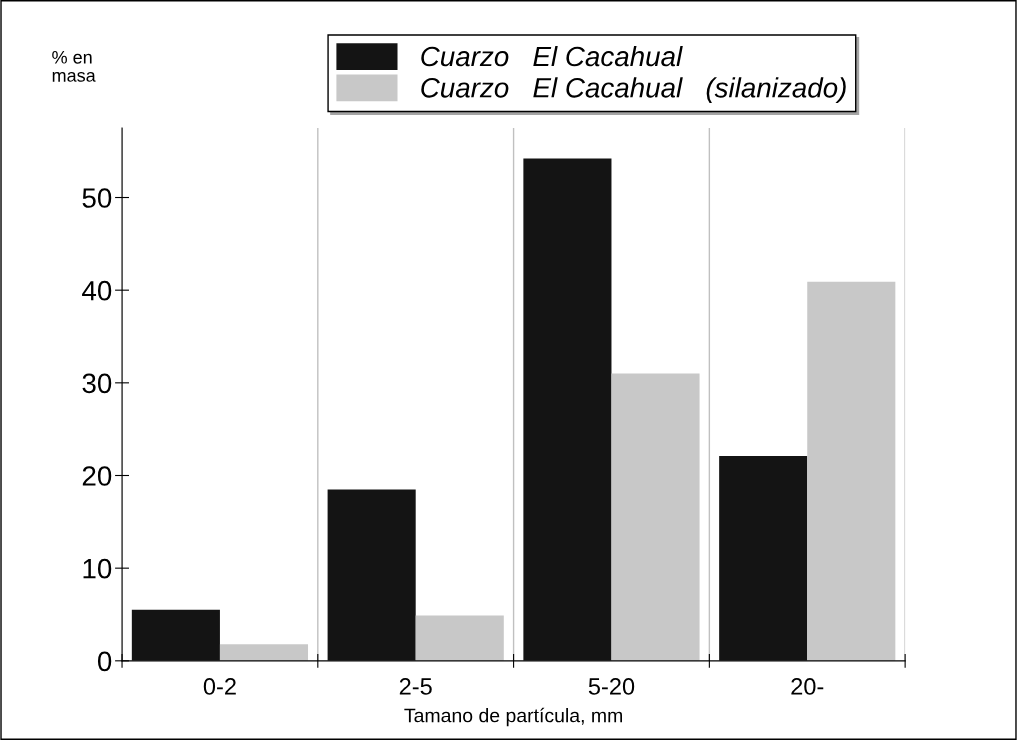  Describe the element at coordinates (513, 717) in the screenshot. I see `x-axis-title: Tamano de partícula, mm` at that location.